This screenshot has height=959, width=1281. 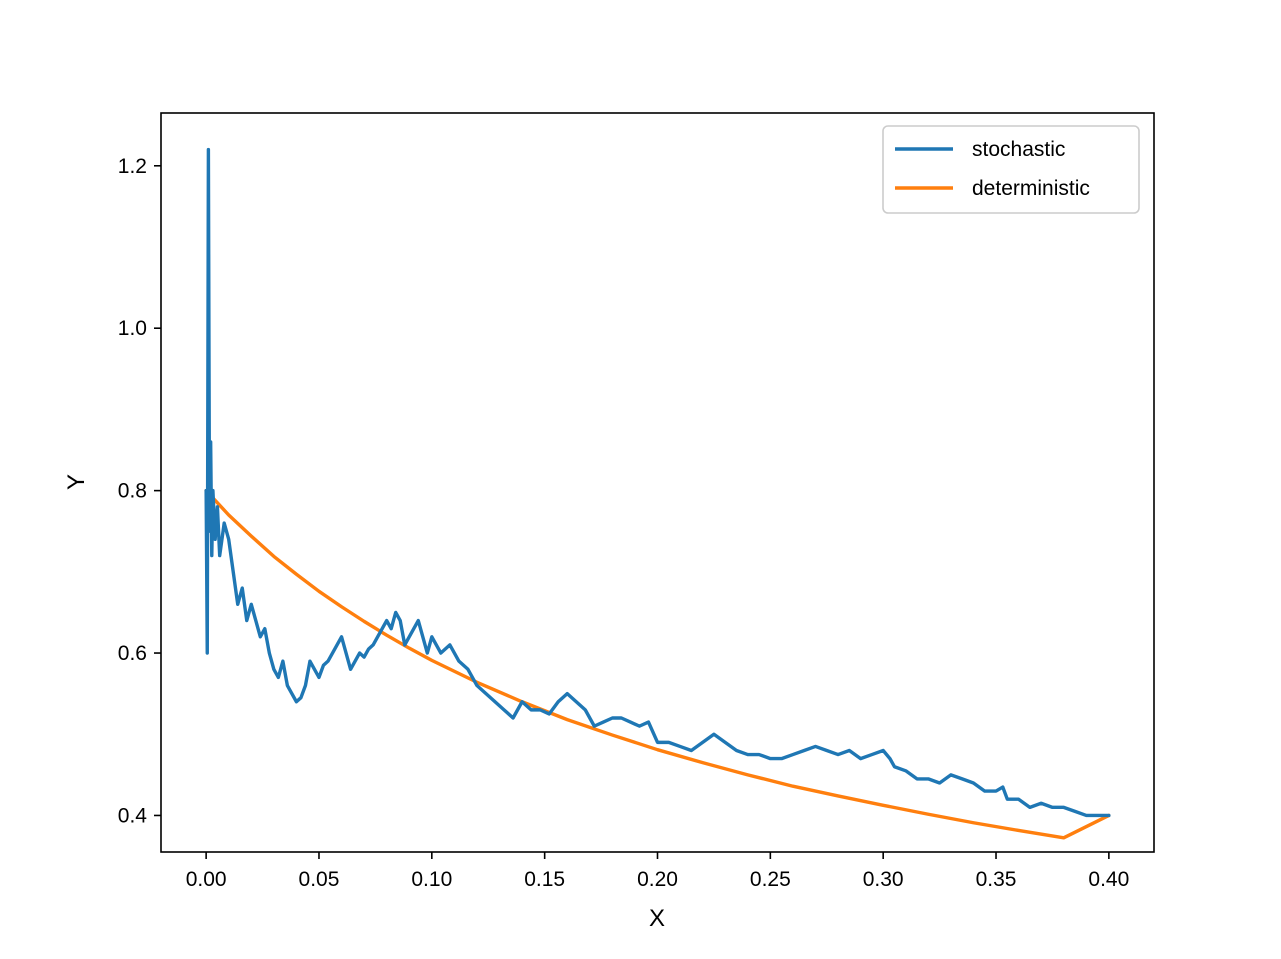 What do you see at coordinates (319, 879) in the screenshot?
I see `x-tick-label: 0.05` at bounding box center [319, 879].